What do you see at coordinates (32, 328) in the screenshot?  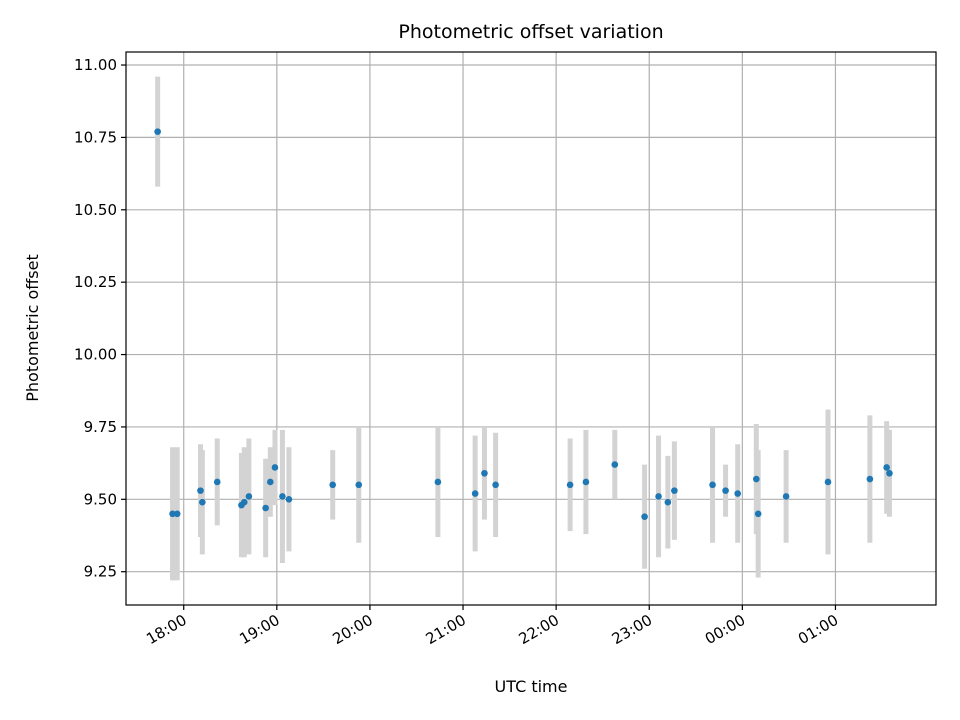 I see `y-axis-title: Photometric offset` at bounding box center [32, 328].